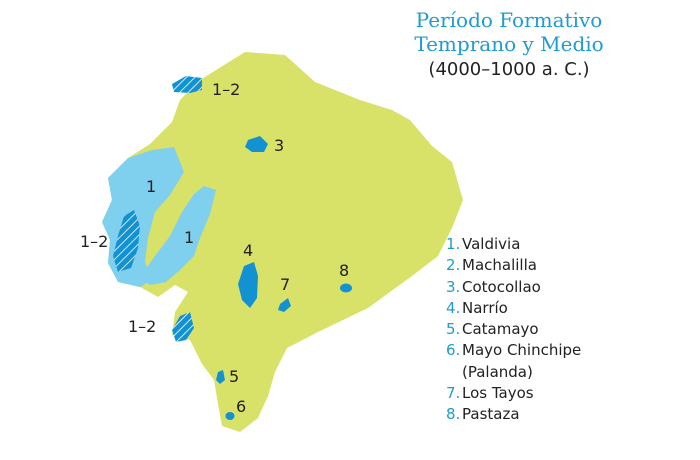 The height and width of the screenshot is (460, 700). Describe the element at coordinates (491, 265) in the screenshot. I see `legend-item: 2. Machalilla` at that location.